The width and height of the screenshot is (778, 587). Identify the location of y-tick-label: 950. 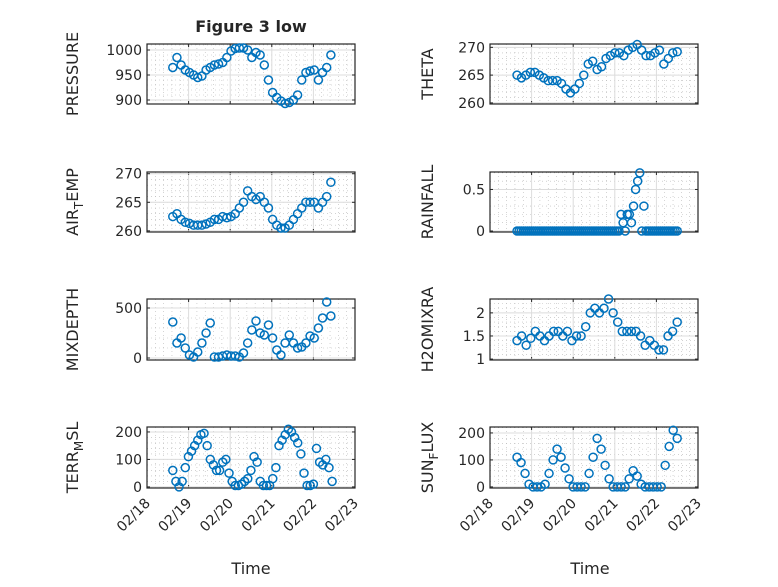
(128, 76).